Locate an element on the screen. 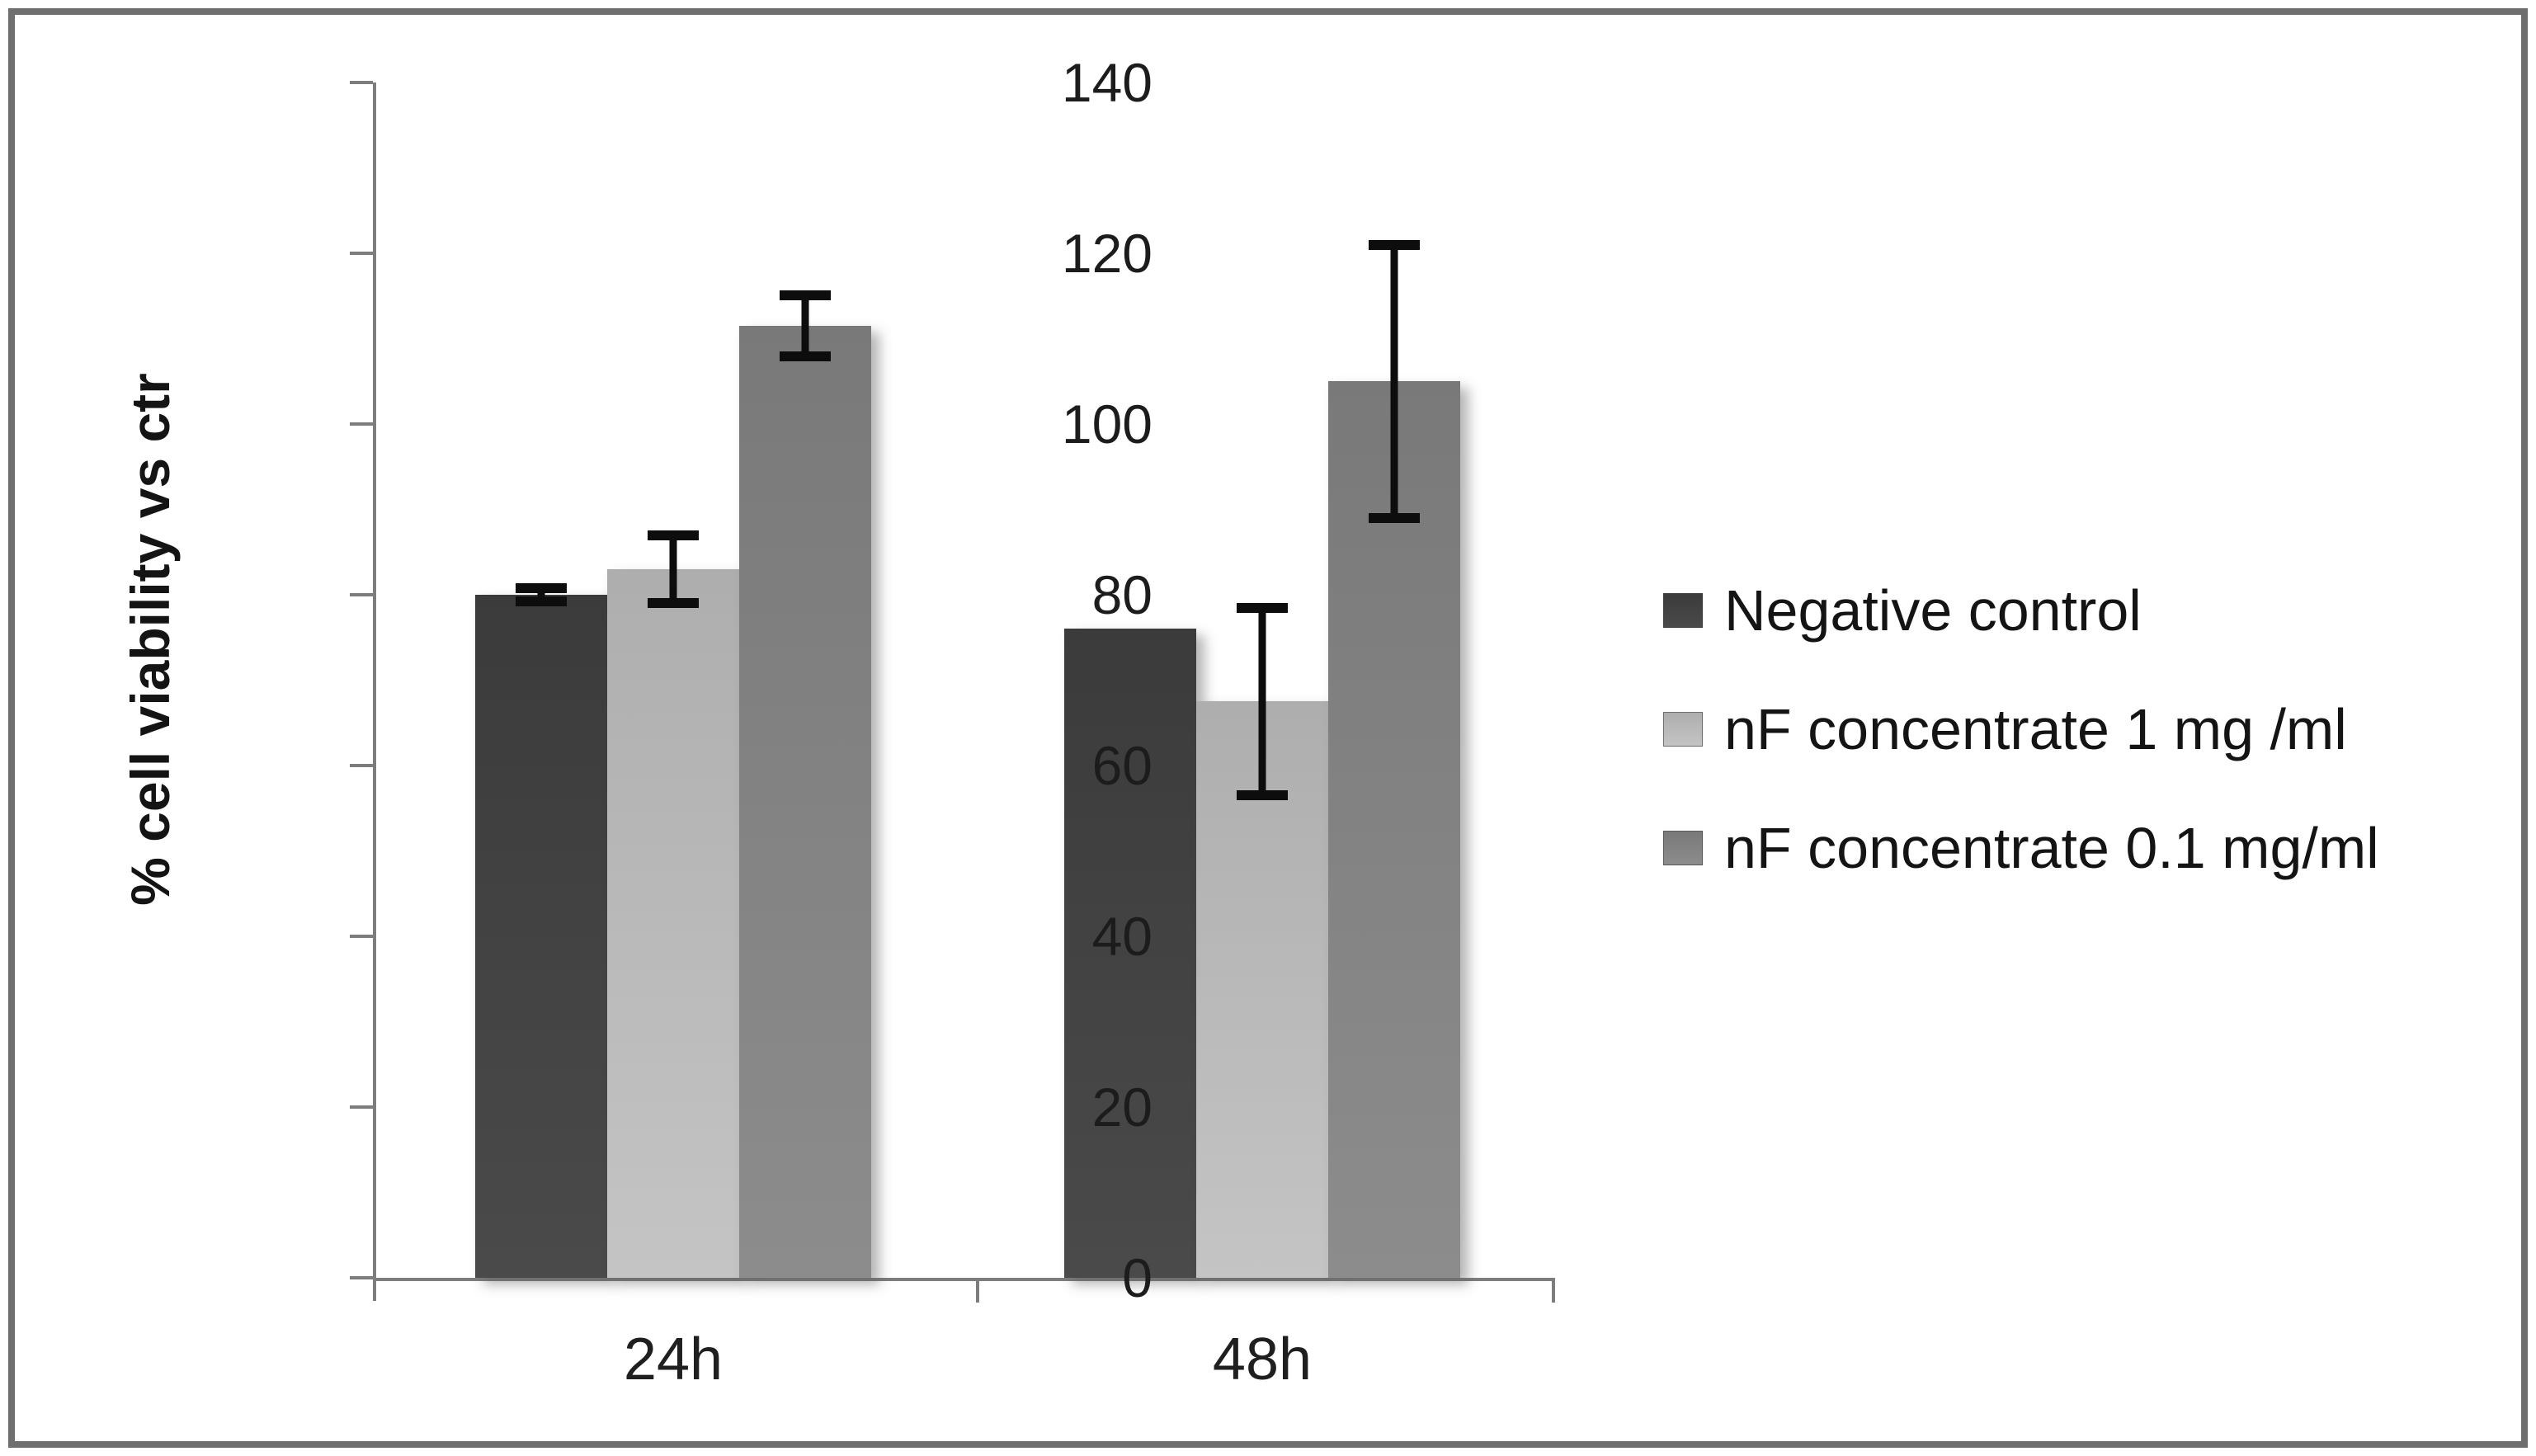  bar-group-24h is located at coordinates (673, 680).